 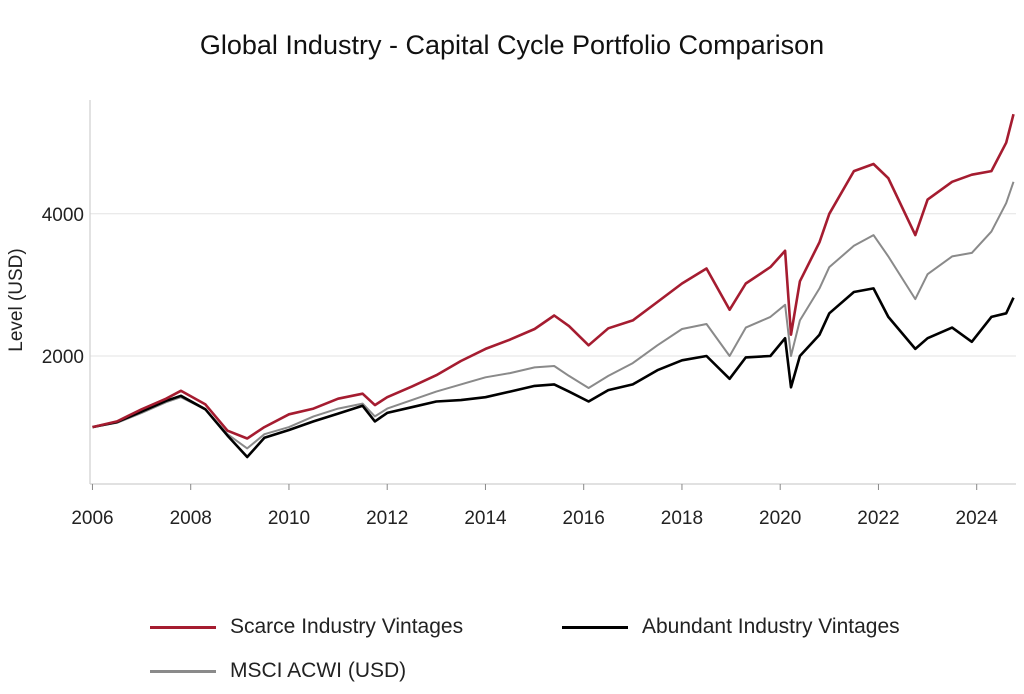 I want to click on x-tick-label: 2018, so click(x=682, y=518).